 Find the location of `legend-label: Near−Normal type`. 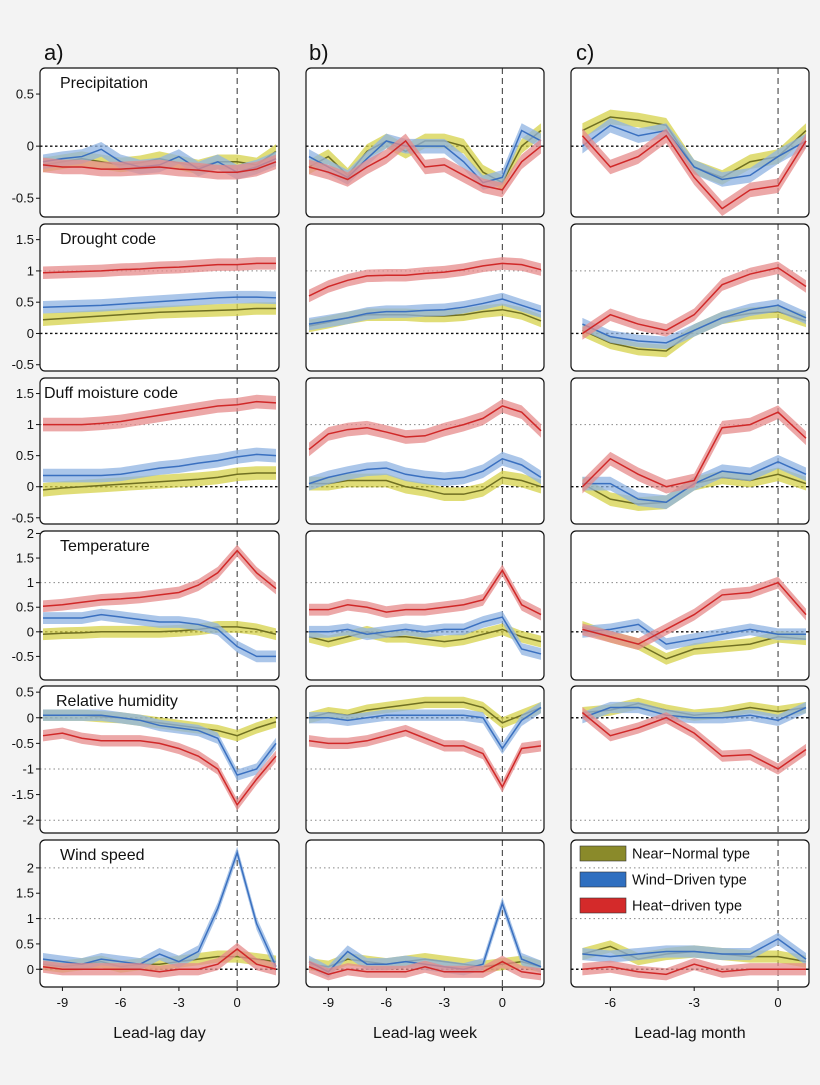

legend-label: Near−Normal type is located at coordinates (691, 855).